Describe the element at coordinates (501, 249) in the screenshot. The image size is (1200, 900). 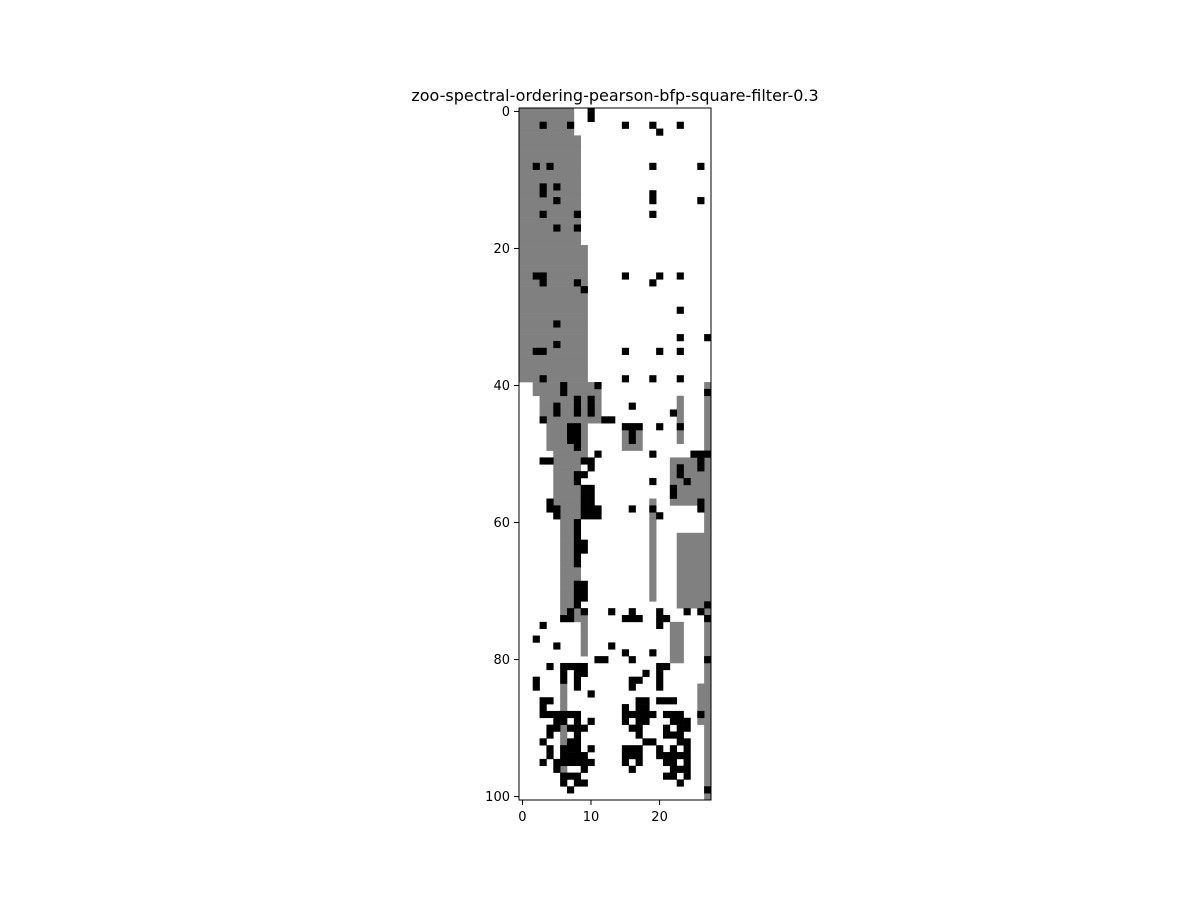
I see `y-tick-label: 20` at that location.